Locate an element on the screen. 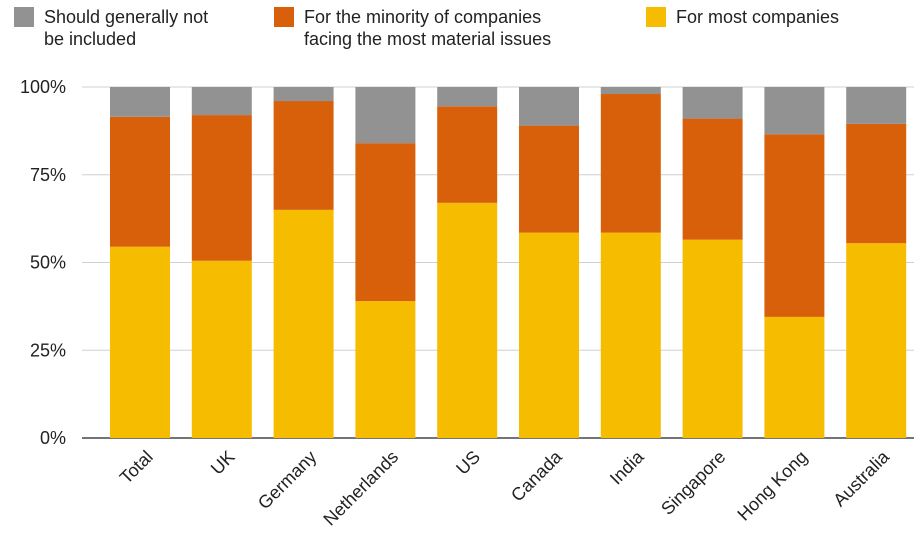  y-tick-label: 0% is located at coordinates (53, 438).